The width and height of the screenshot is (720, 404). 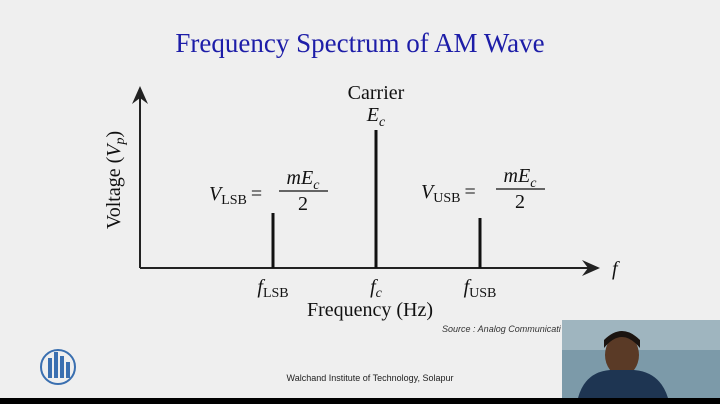 What do you see at coordinates (533, 183) in the screenshot?
I see `usb-c: c` at bounding box center [533, 183].